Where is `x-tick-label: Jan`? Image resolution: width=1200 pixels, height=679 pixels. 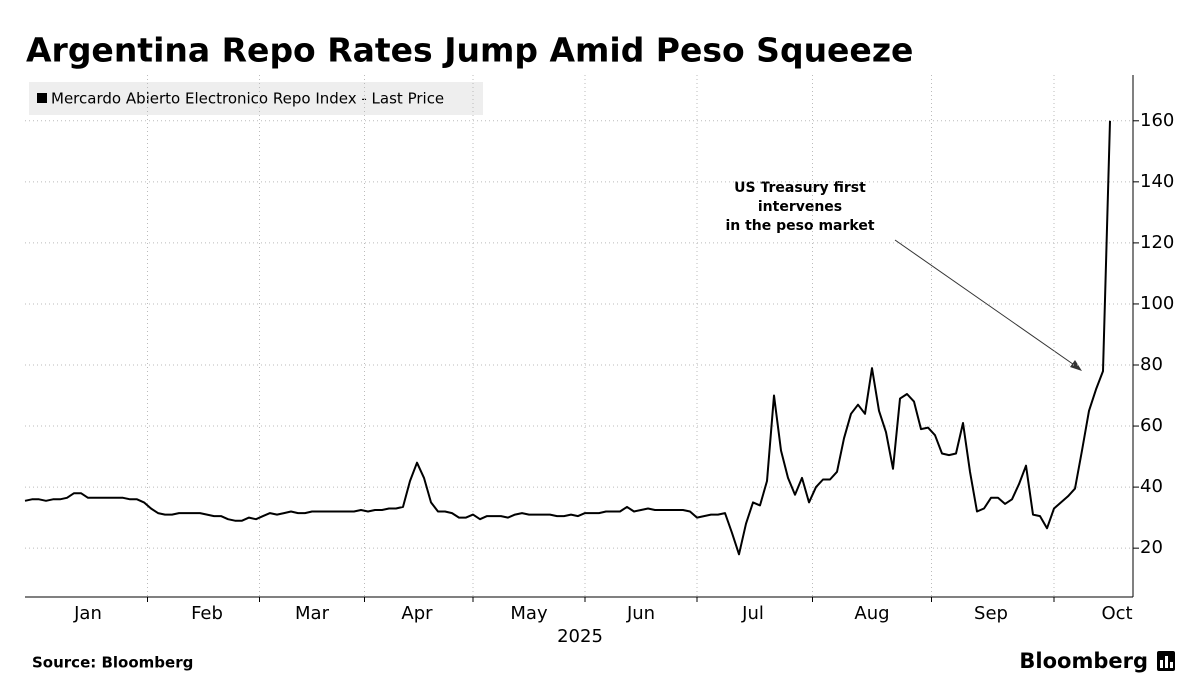
x-tick-label: Jan is located at coordinates (87, 613).